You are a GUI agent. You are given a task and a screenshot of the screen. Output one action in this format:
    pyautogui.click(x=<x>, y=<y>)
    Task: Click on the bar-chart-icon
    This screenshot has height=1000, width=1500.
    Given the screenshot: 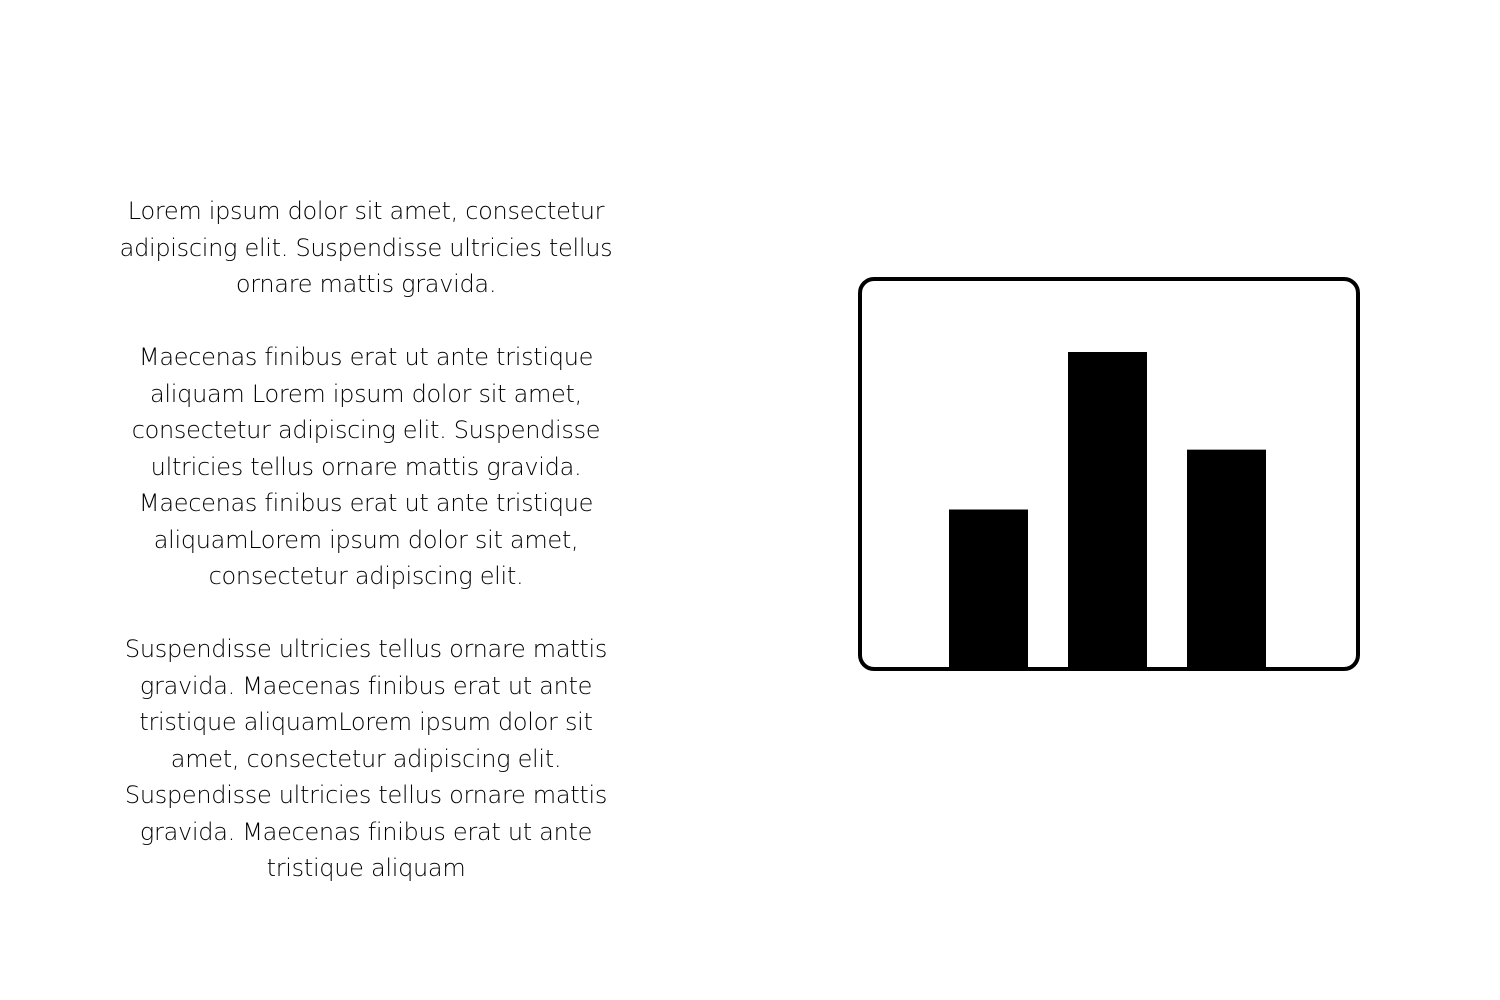 What is the action you would take?
    pyautogui.click(x=1109, y=474)
    